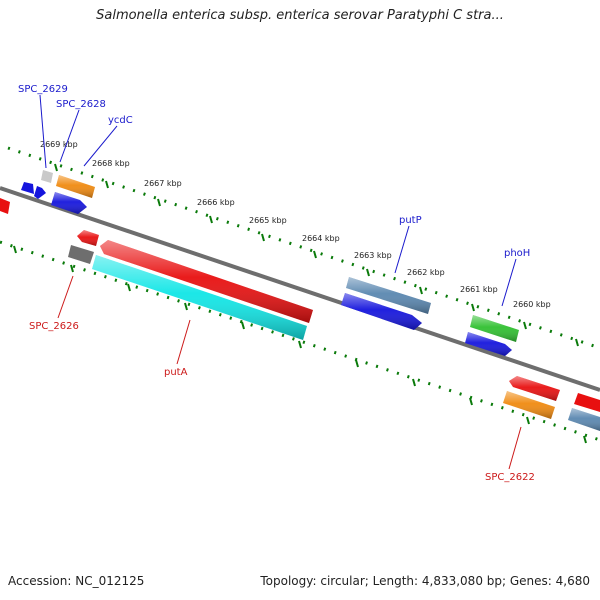  Describe the element at coordinates (54, 326) in the screenshot. I see `gene-label-SPC_2626: SPC_2626` at that location.